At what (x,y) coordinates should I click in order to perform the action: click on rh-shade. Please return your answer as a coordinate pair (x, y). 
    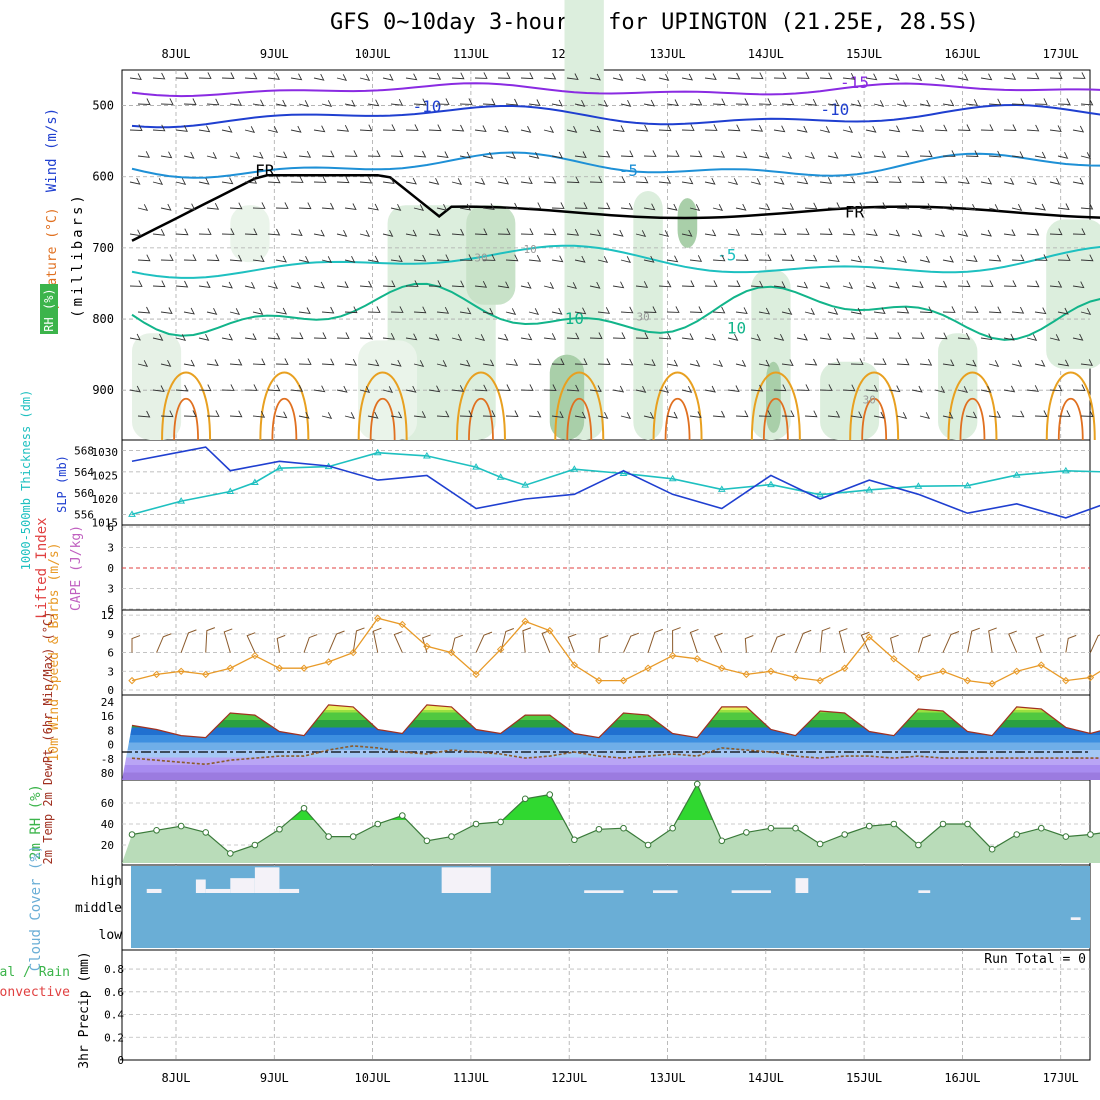
    Looking at the image, I should click on (584, 220).